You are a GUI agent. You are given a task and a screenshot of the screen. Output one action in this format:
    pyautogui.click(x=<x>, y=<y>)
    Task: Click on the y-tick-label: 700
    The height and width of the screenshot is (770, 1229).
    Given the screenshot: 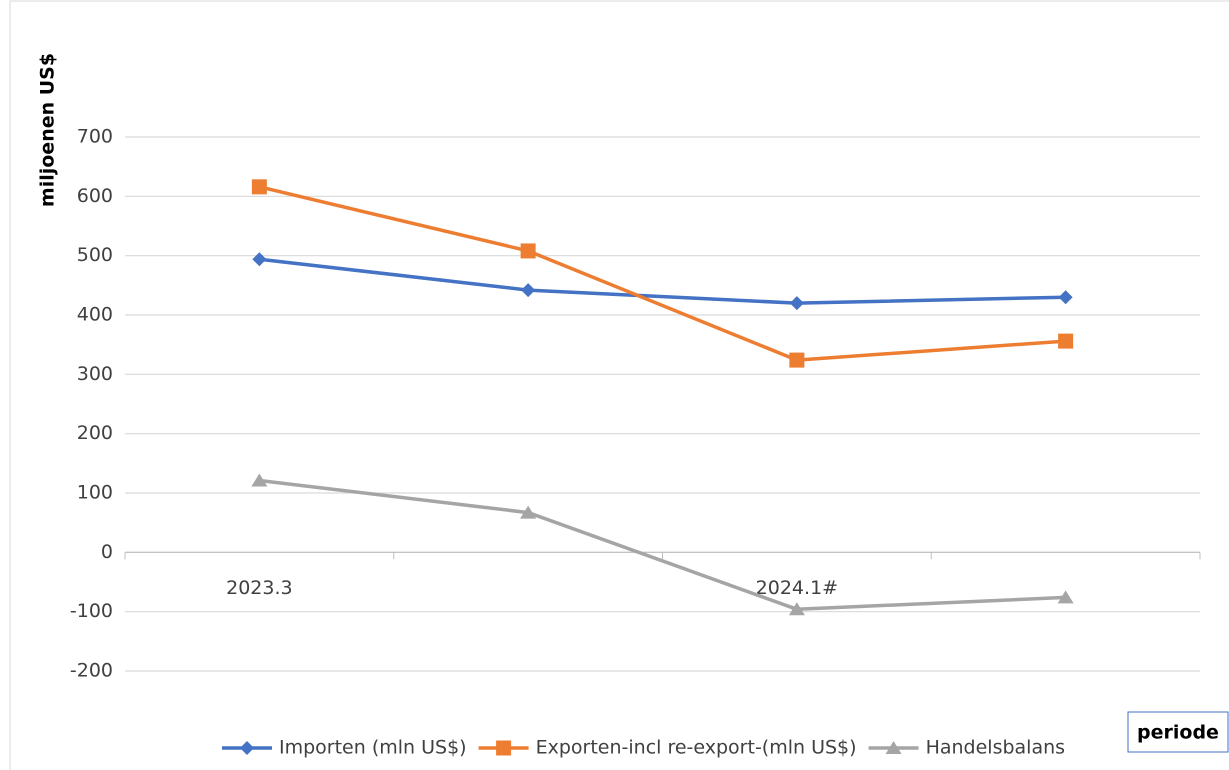 What is the action you would take?
    pyautogui.click(x=95, y=137)
    